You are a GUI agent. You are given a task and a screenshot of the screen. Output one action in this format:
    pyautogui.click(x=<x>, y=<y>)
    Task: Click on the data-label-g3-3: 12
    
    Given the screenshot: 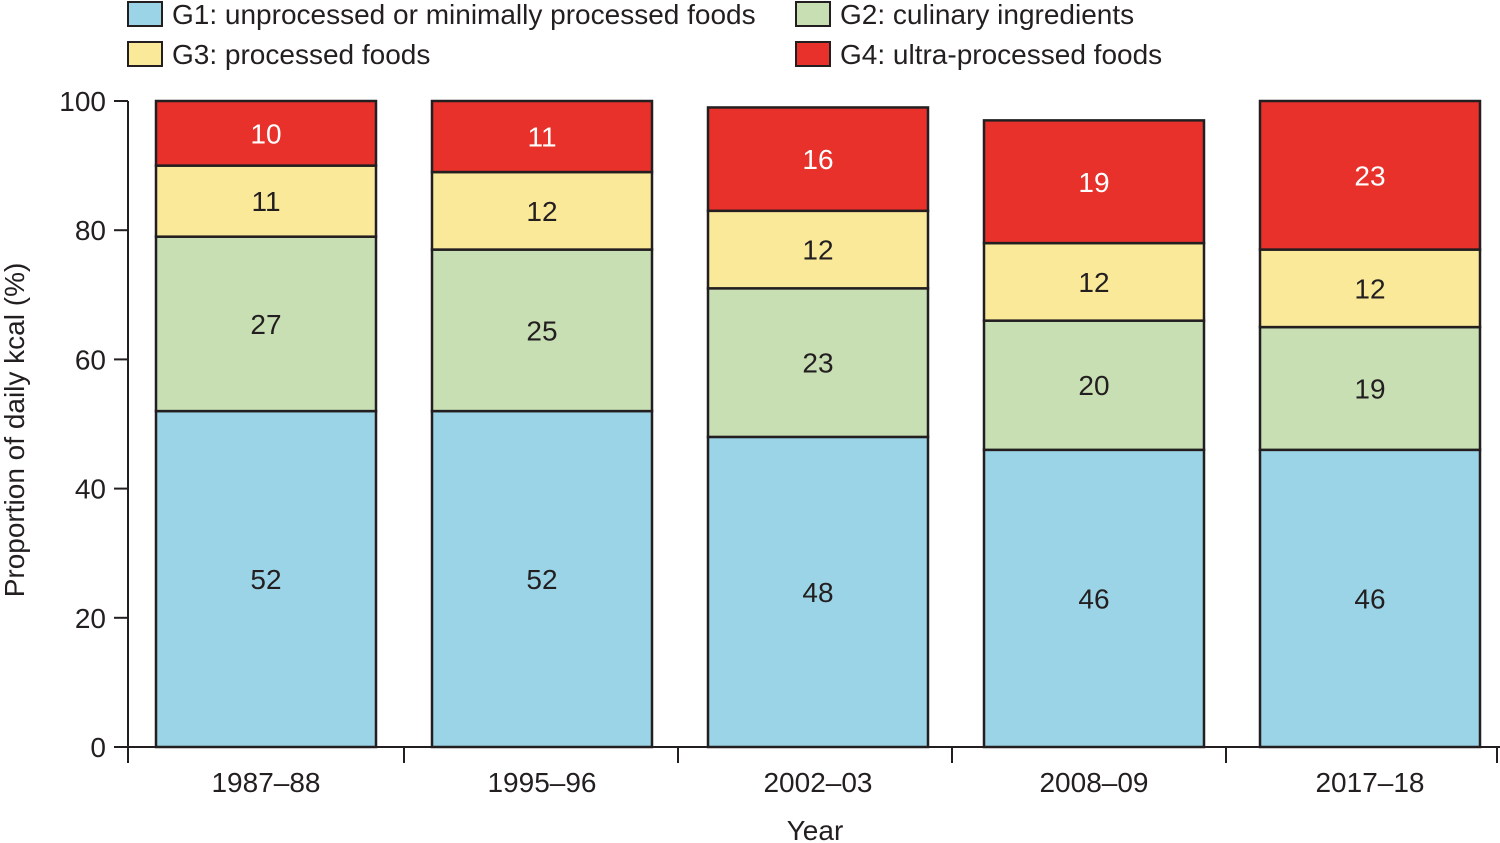 What is the action you would take?
    pyautogui.click(x=1093, y=282)
    